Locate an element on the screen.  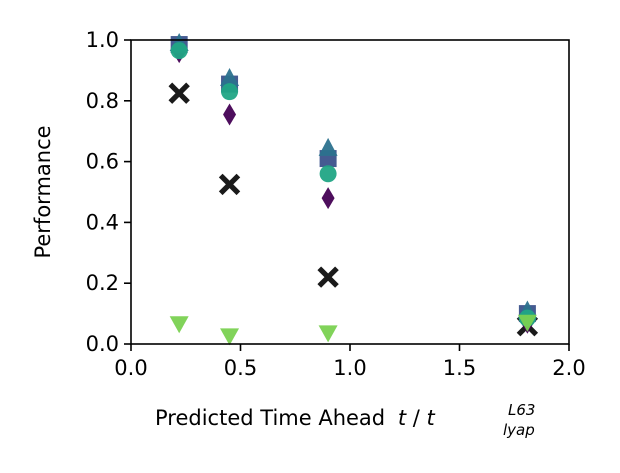
x-axis-label-superscript: L63 is located at coordinates (521, 410).